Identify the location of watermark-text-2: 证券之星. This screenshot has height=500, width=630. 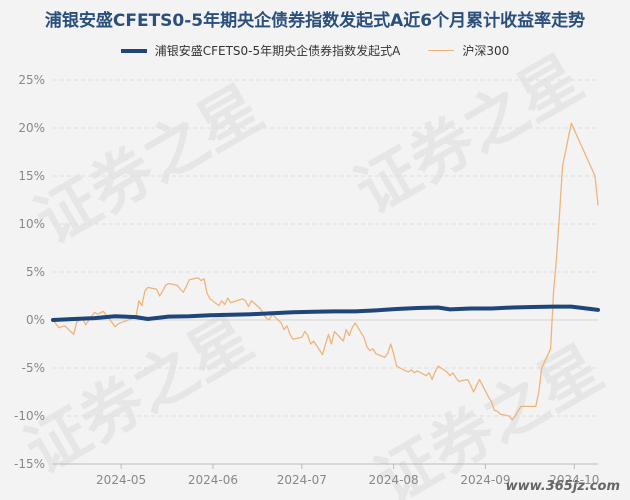
(138, 394).